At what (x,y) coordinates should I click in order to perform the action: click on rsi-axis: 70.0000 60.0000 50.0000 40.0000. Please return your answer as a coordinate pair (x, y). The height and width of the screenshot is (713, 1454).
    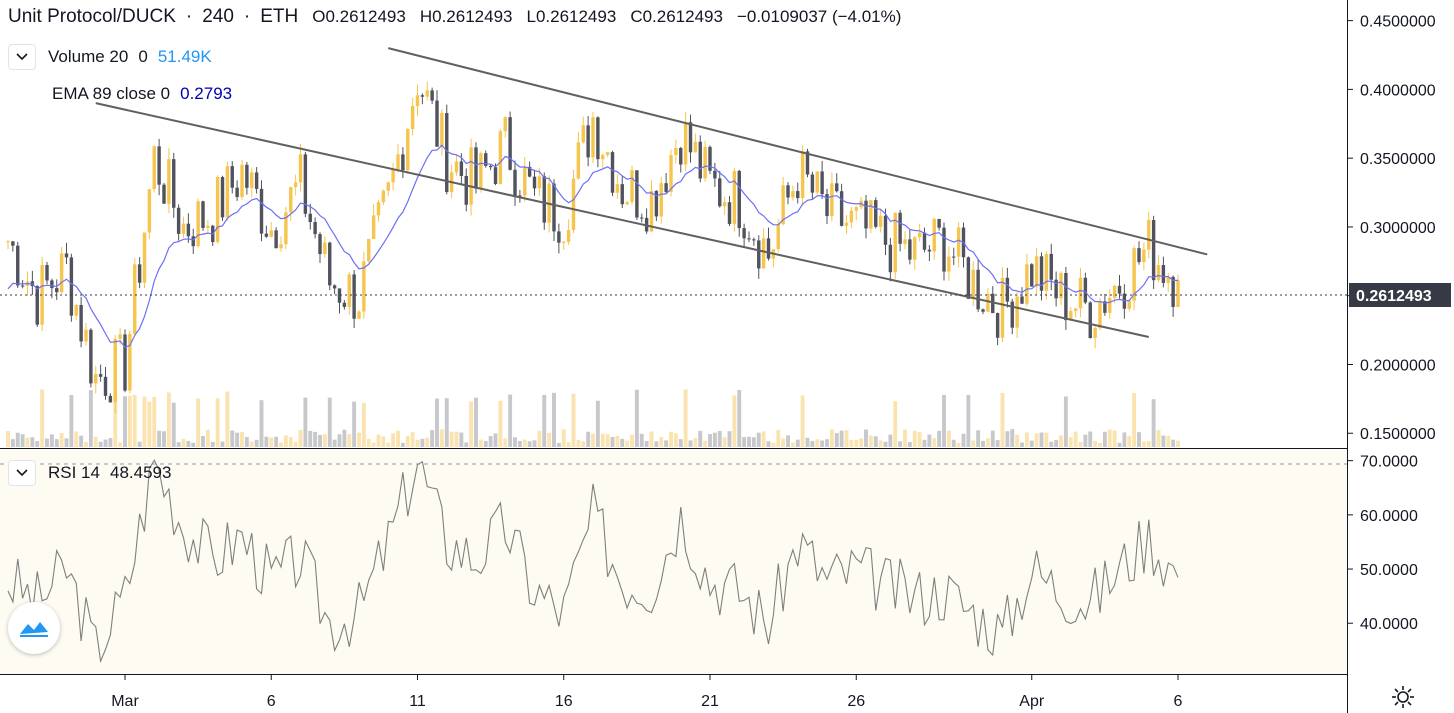
    Looking at the image, I should click on (1382, 544).